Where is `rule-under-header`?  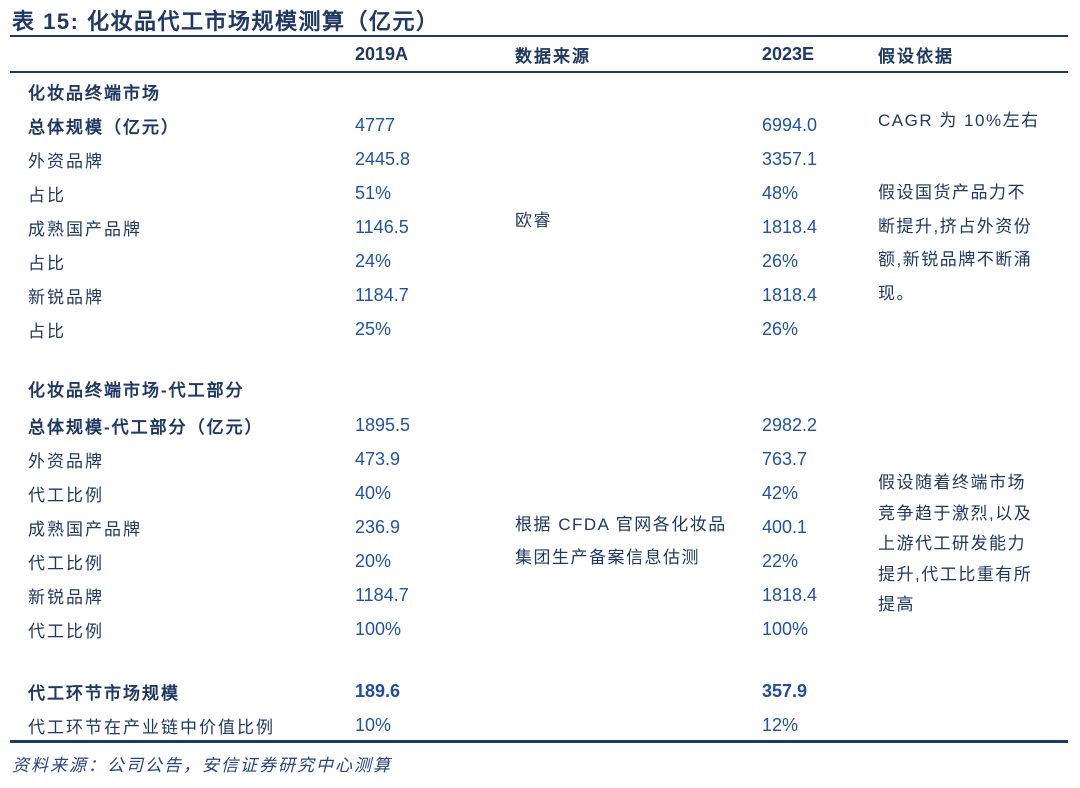
rule-under-header is located at coordinates (539, 72).